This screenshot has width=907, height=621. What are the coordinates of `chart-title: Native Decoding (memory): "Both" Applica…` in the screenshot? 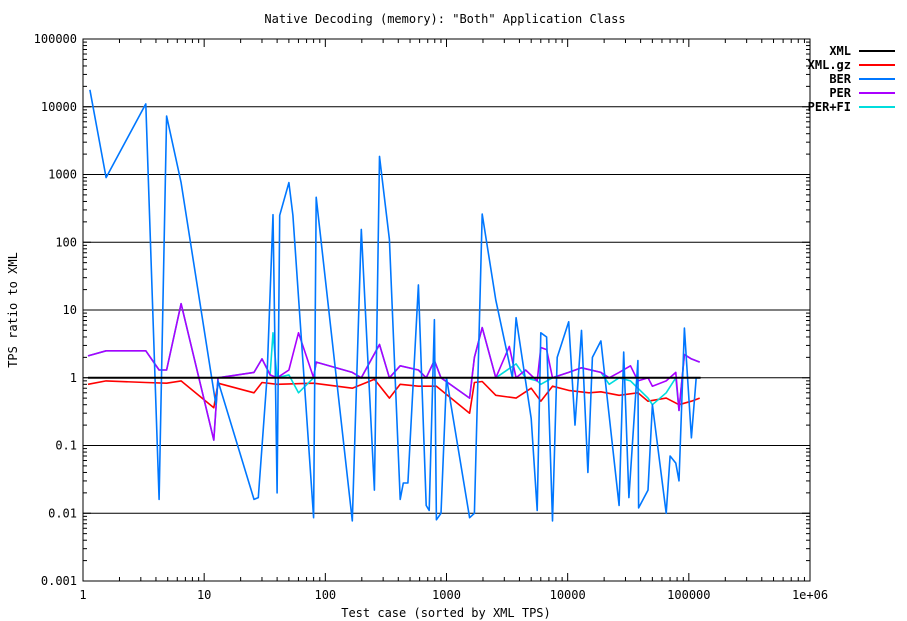 It's located at (444, 19).